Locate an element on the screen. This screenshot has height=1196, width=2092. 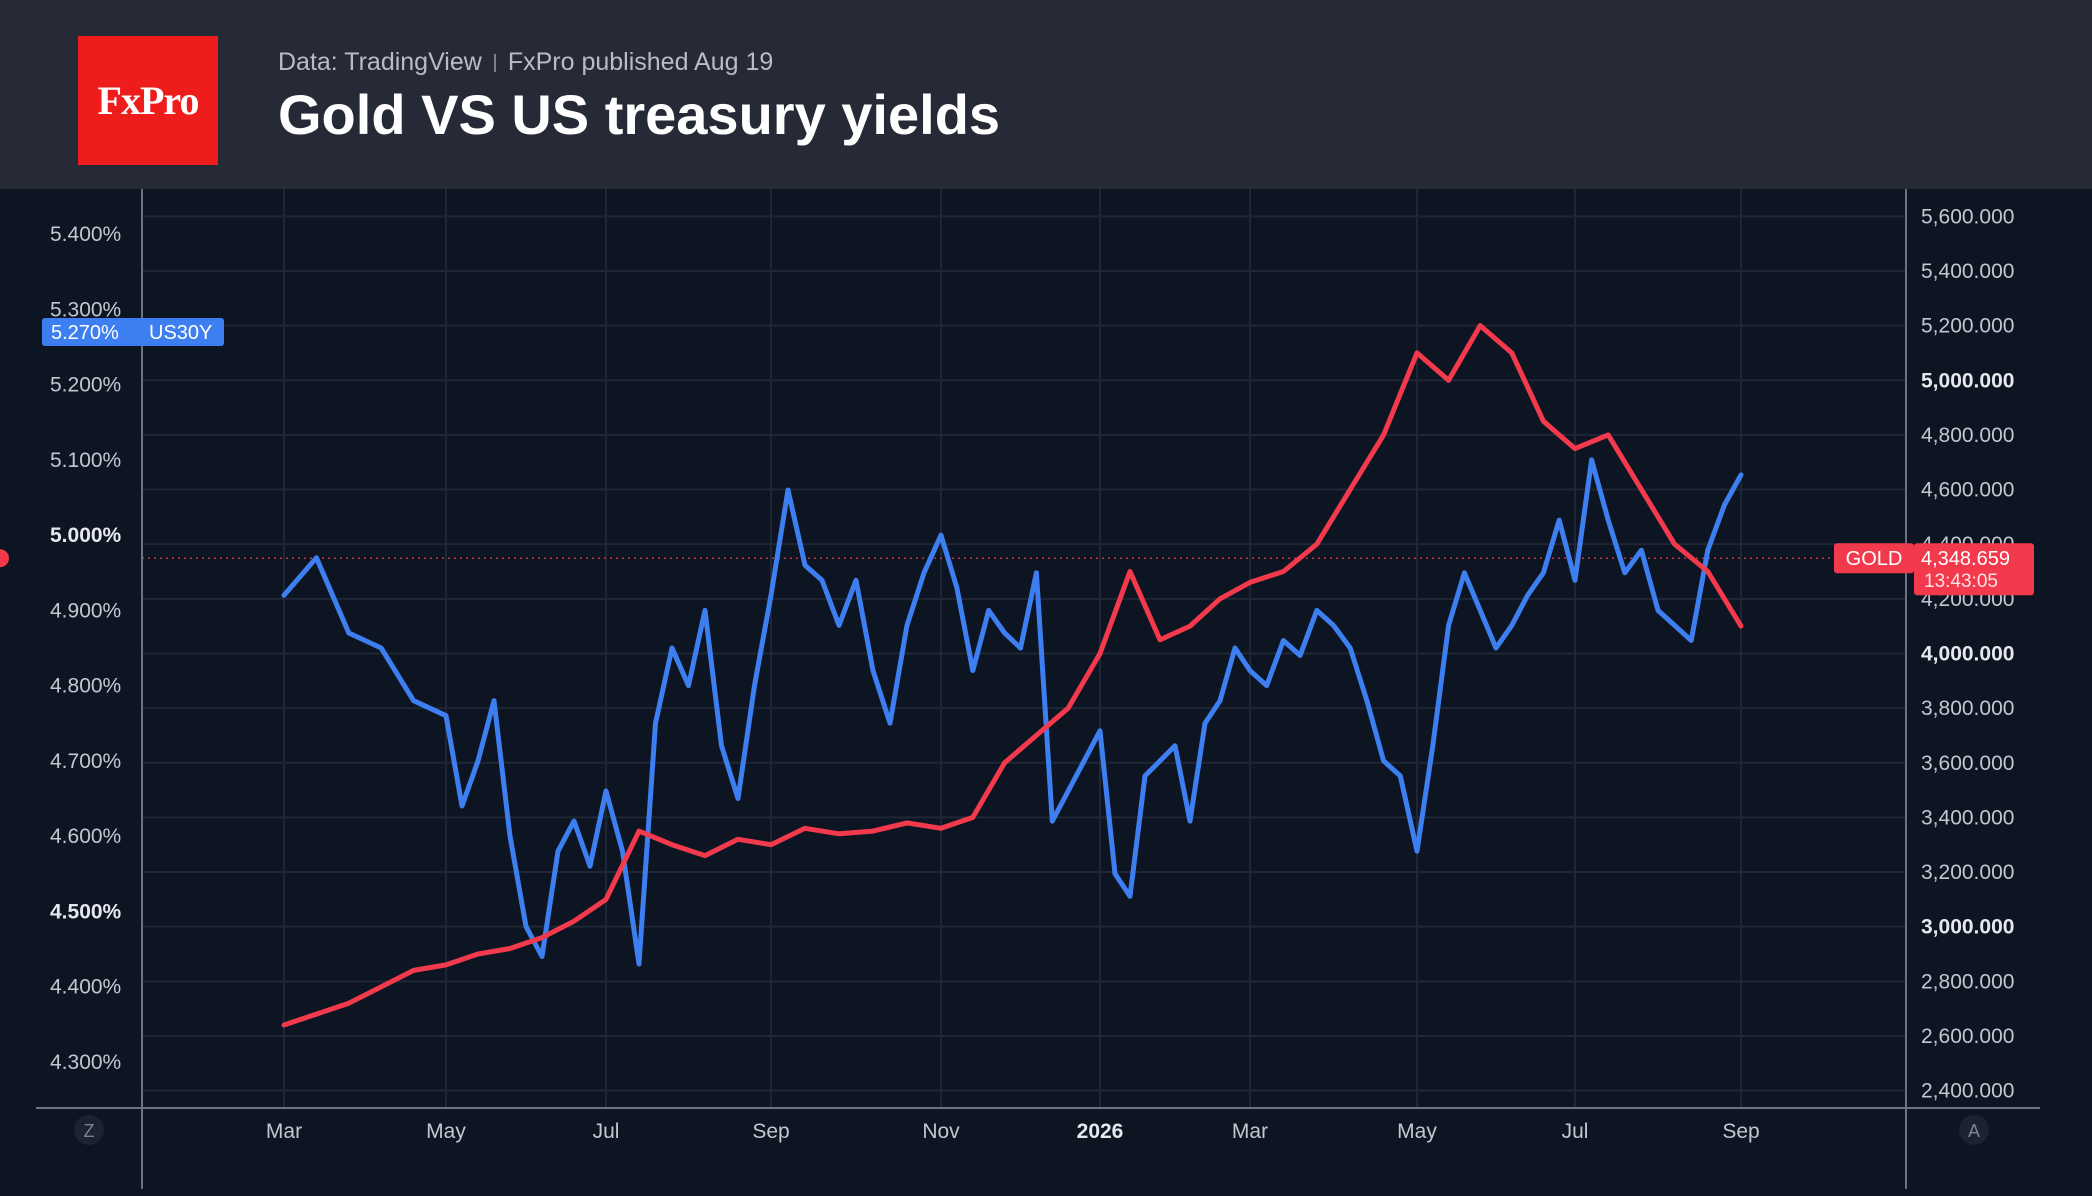
right-tick-label-16: 5,600.000 is located at coordinates (1967, 216).